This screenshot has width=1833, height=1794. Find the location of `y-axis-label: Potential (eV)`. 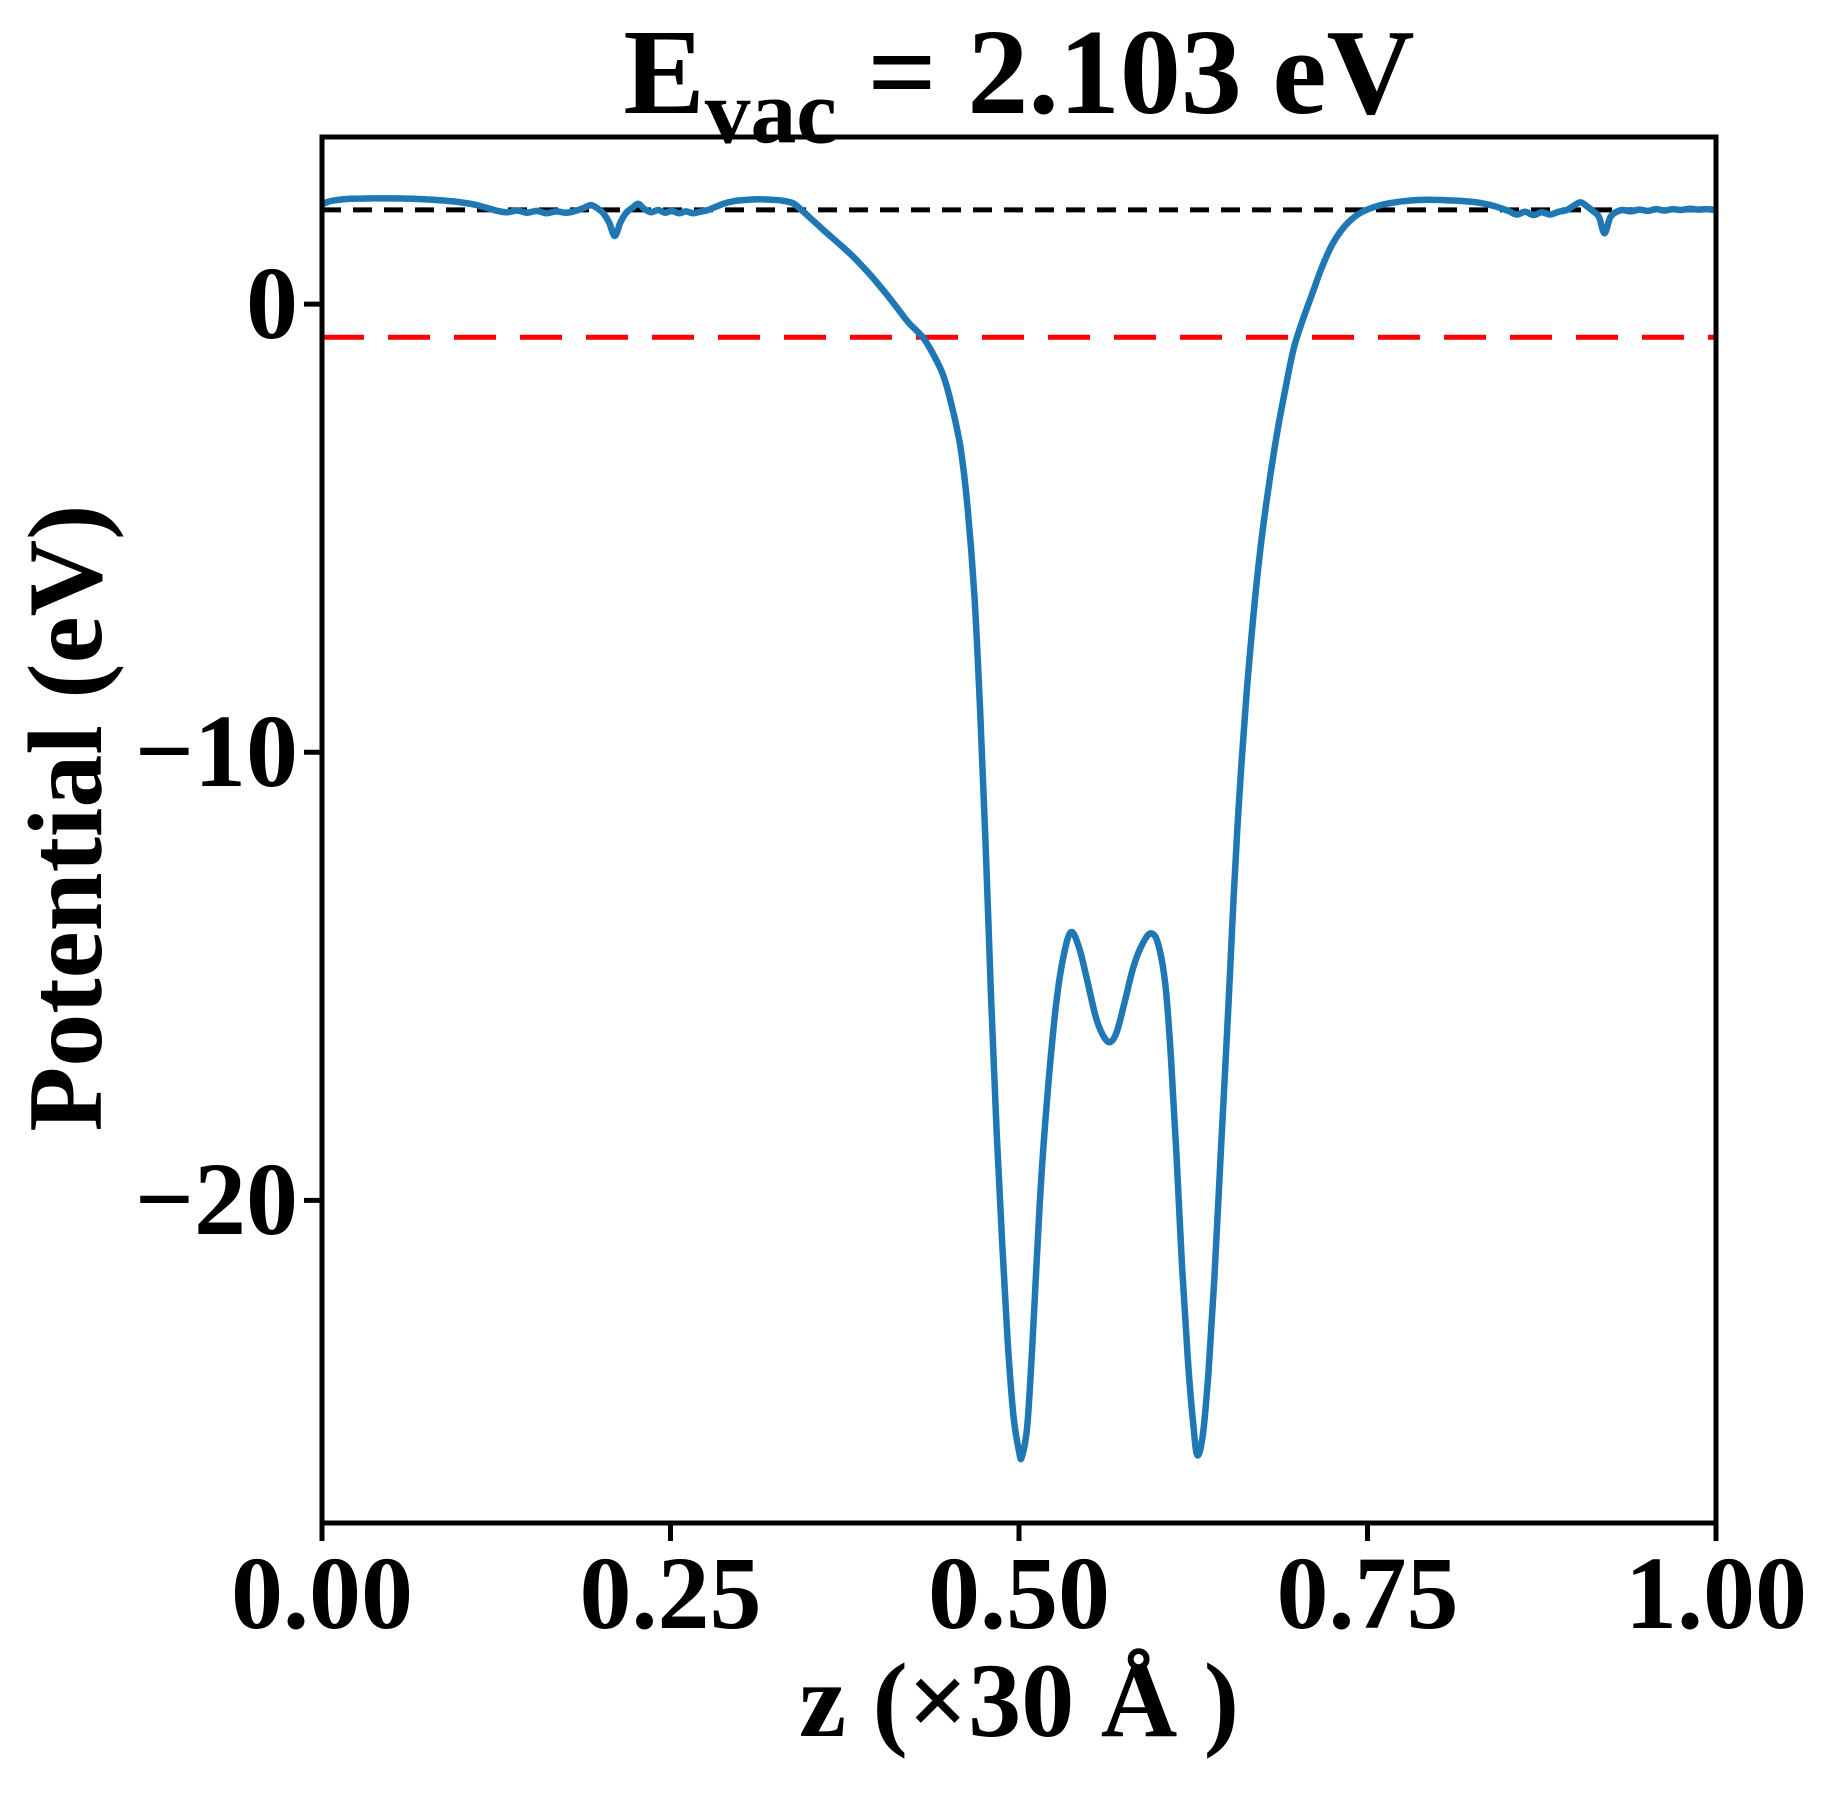

y-axis-label: Potential (eV) is located at coordinates (65, 818).